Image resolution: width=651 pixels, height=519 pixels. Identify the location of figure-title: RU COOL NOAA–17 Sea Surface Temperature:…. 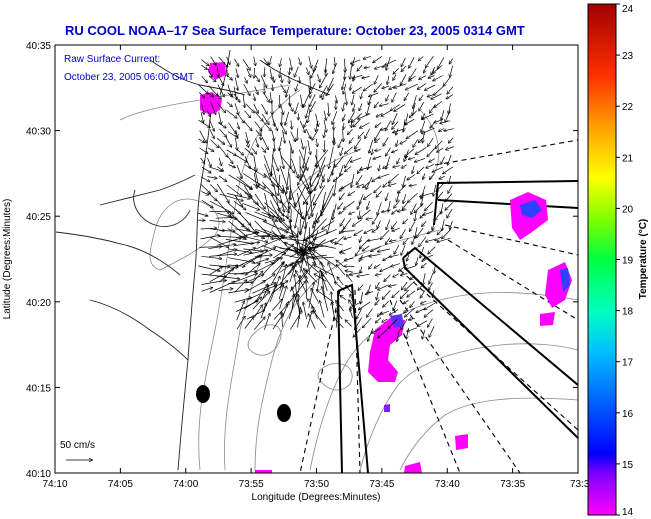
(295, 30).